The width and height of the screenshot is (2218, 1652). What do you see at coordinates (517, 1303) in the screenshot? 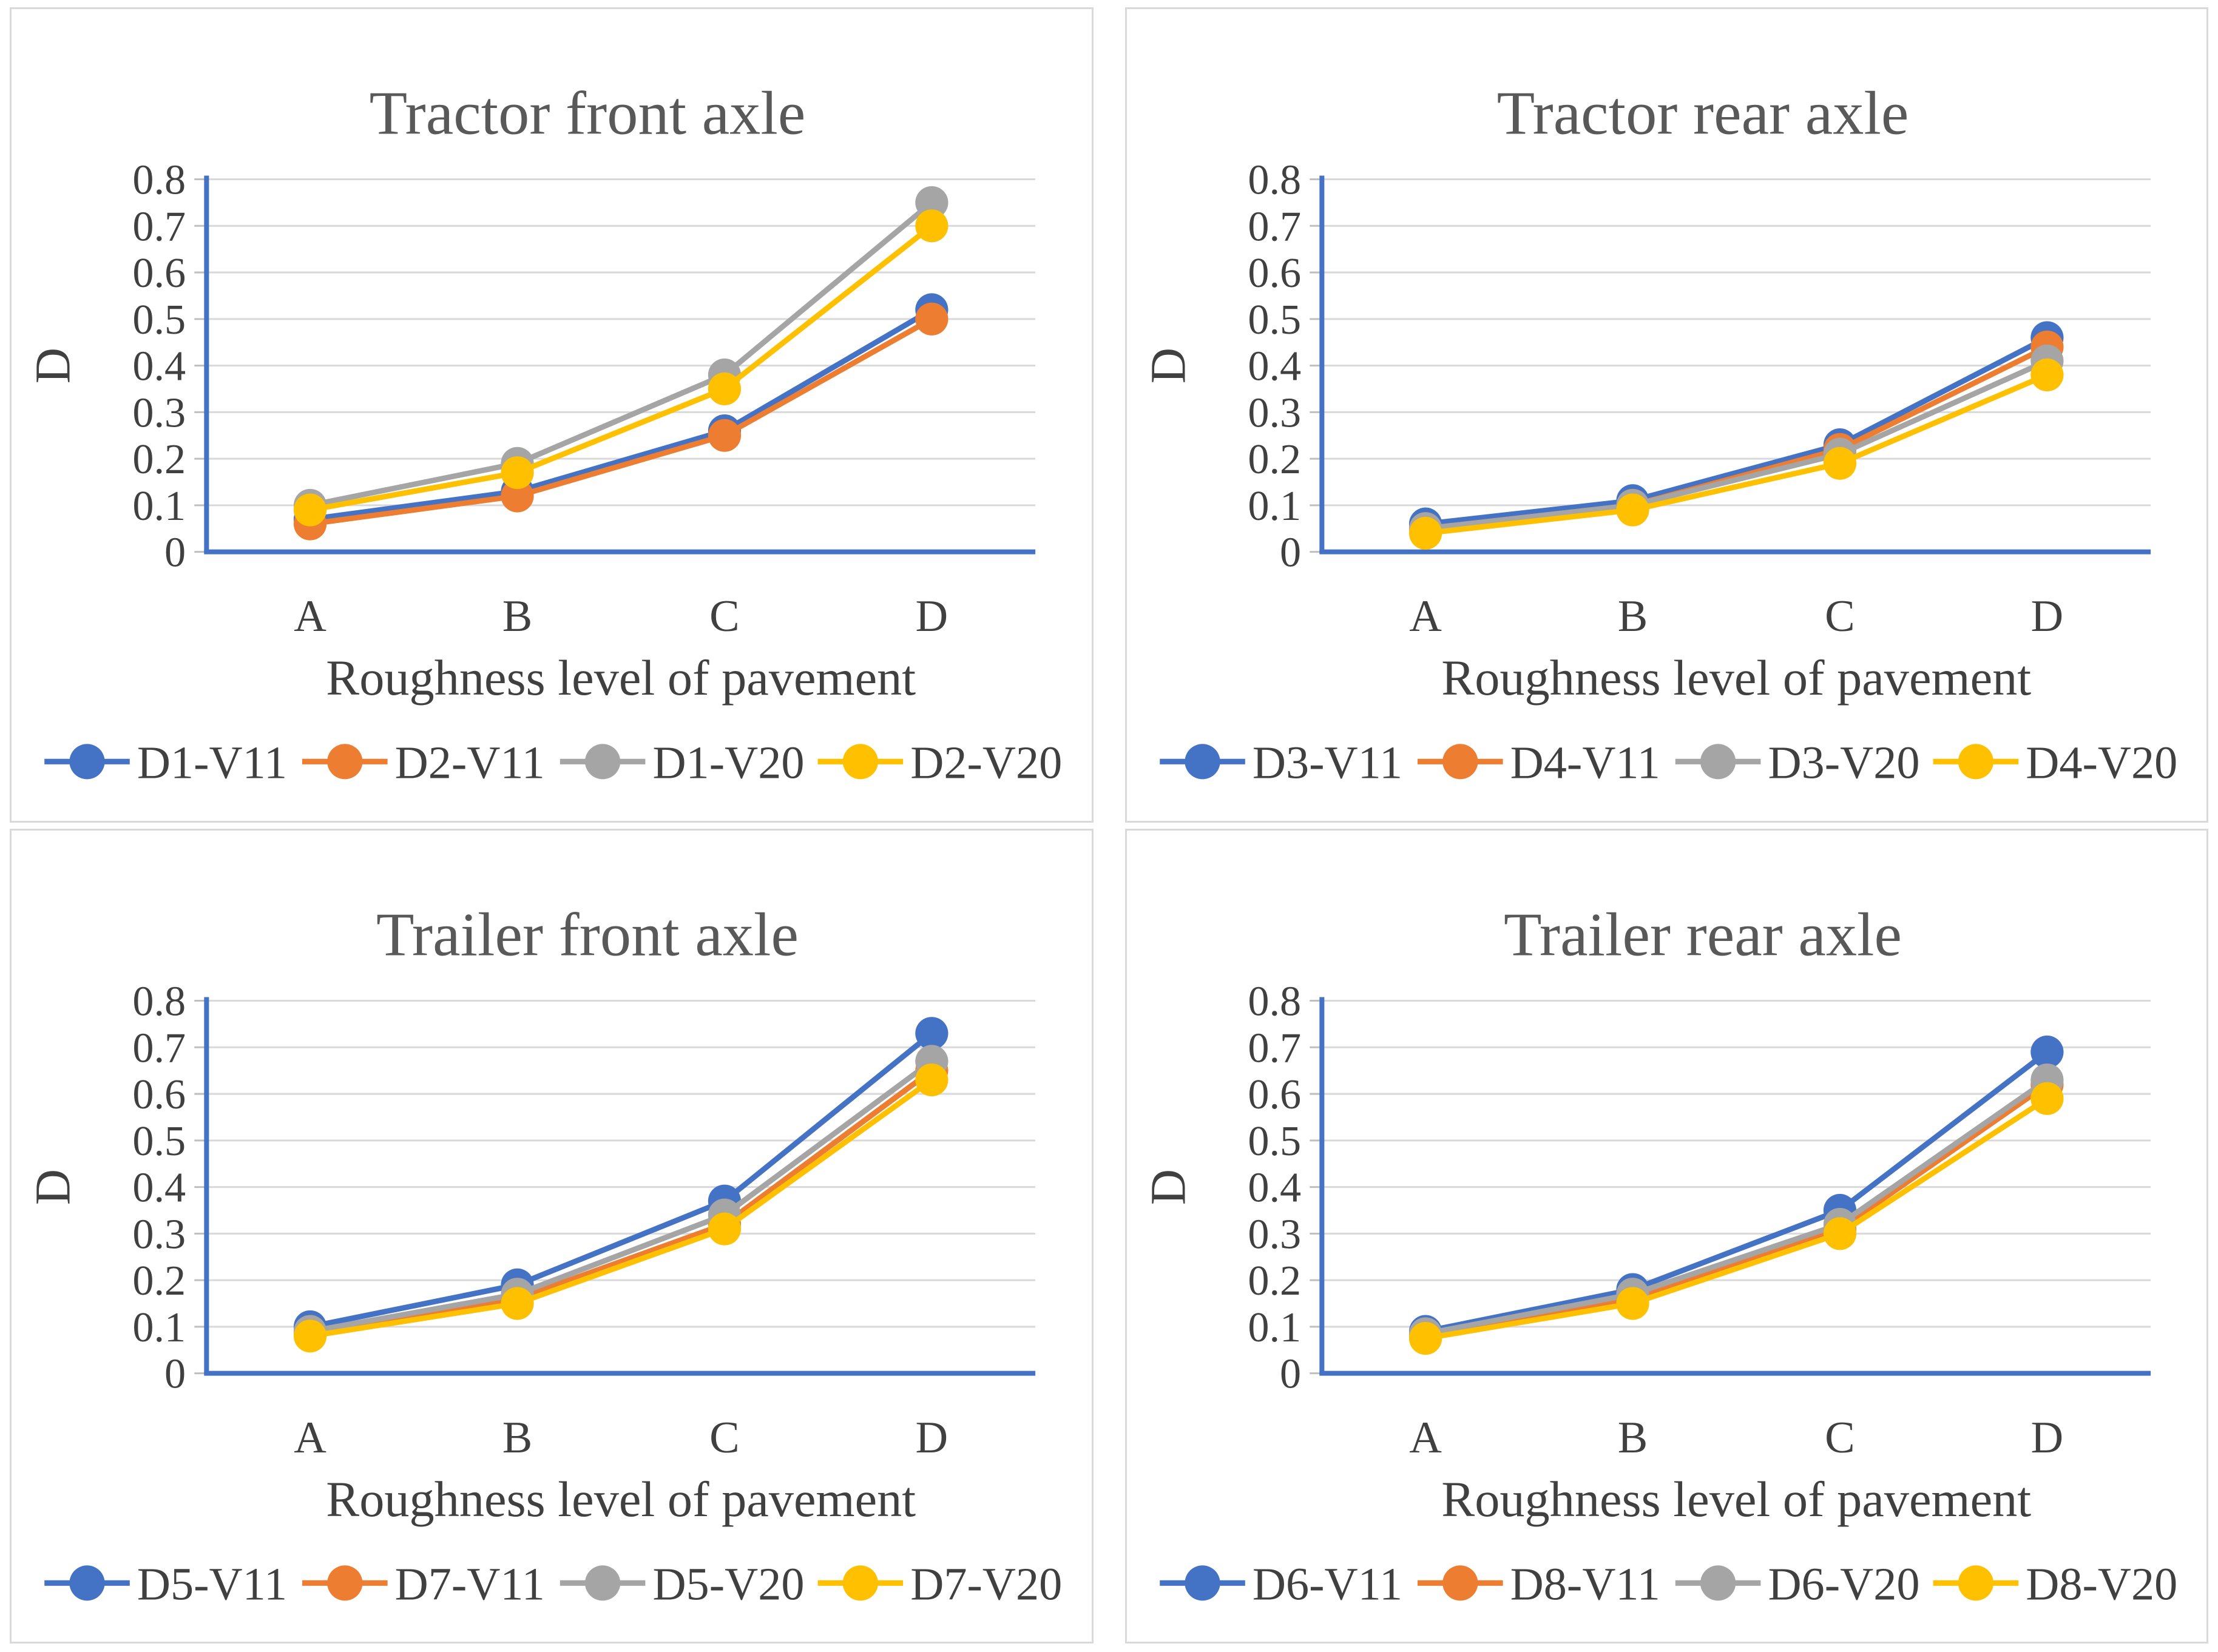
I see `data-point-d7-v20-b` at bounding box center [517, 1303].